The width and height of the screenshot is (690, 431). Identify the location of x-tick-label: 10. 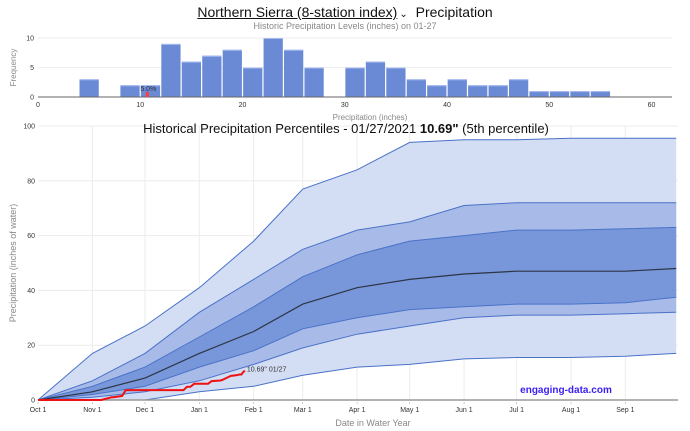
(140, 105).